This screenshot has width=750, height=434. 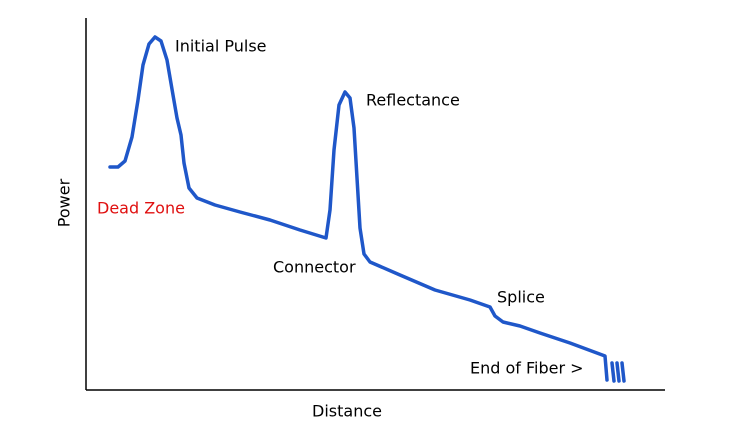 I want to click on annotation: Connector, so click(x=314, y=267).